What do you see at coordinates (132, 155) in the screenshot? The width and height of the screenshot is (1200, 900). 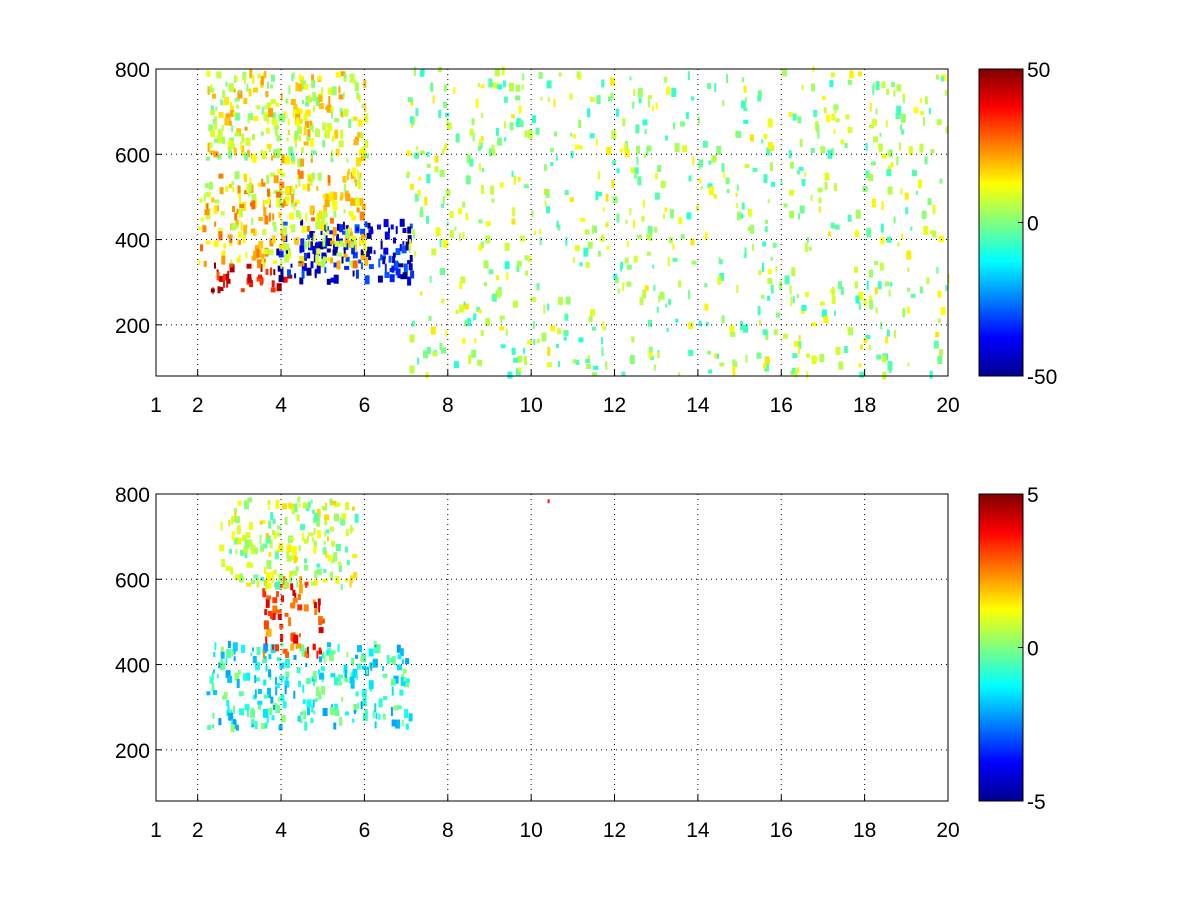 I see `top-y-tick-label: 600` at bounding box center [132, 155].